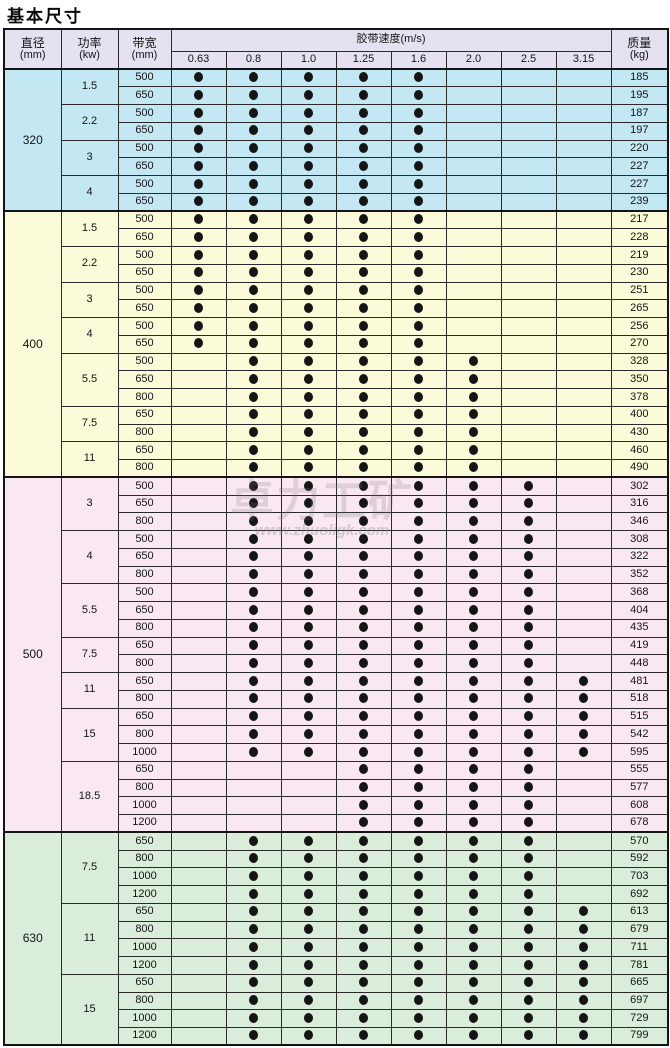 This screenshot has width=670, height=1048. What do you see at coordinates (336, 424) in the screenshot?
I see `table-row: 7.5 650 400` at bounding box center [336, 424].